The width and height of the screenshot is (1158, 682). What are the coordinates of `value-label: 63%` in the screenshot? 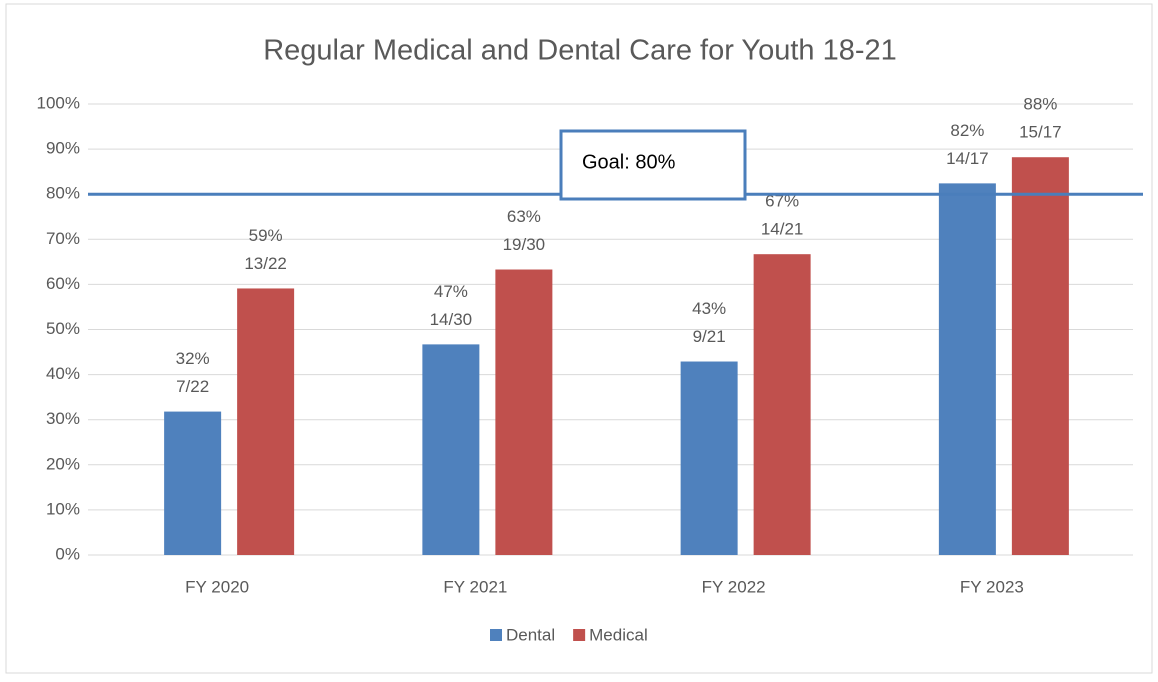 It's located at (524, 216).